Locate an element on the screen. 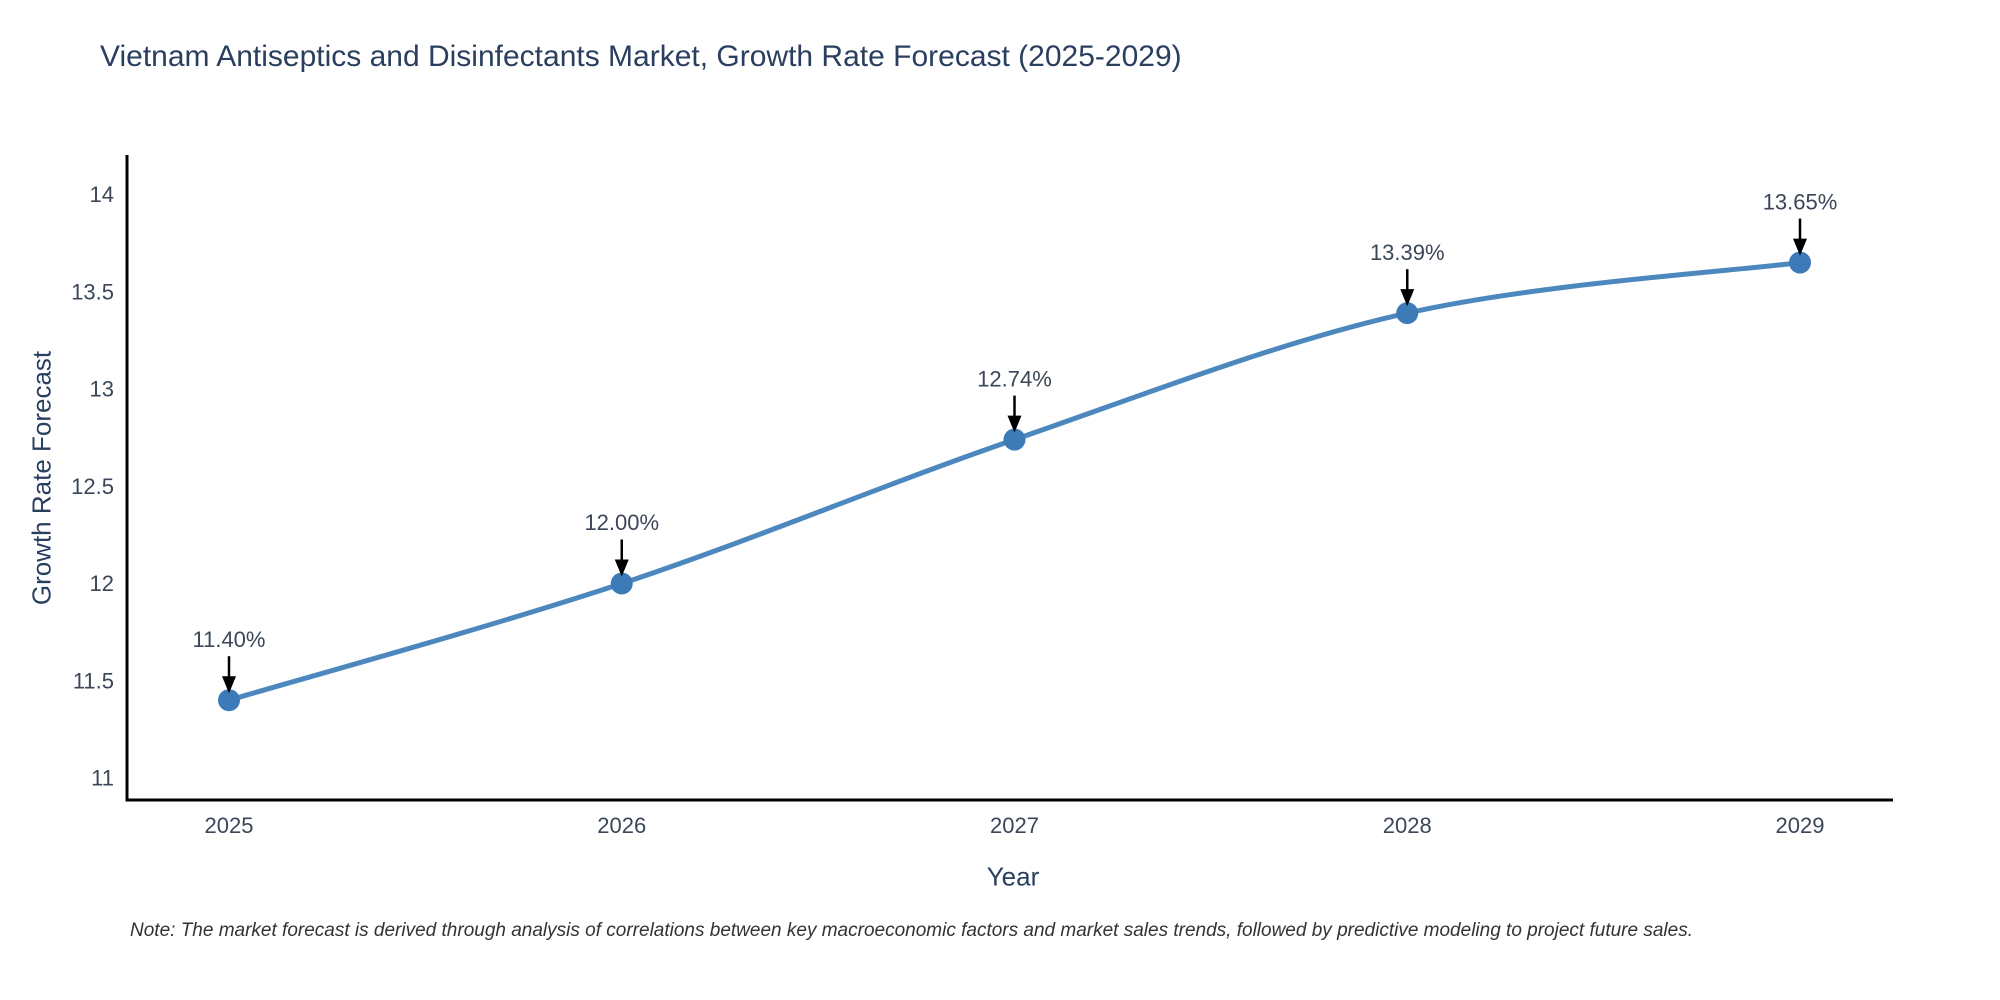 The image size is (2000, 1000). x-axis-title: Year is located at coordinates (1013, 876).